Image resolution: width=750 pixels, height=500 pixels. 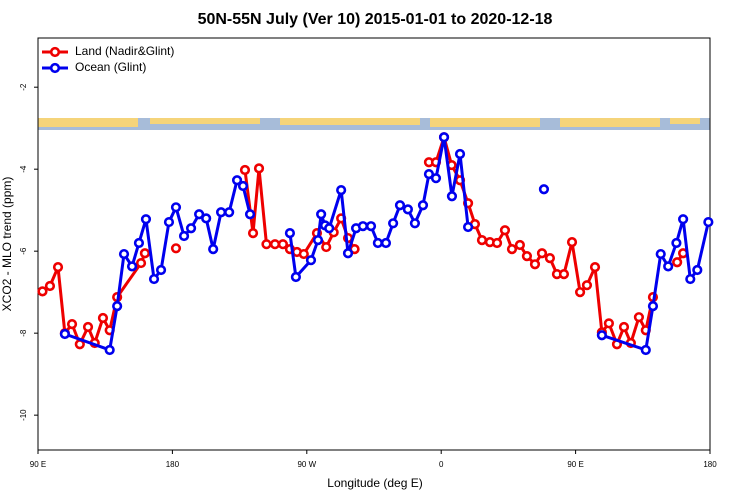 I want to click on x-tick-label: 90 W, so click(x=306, y=464).